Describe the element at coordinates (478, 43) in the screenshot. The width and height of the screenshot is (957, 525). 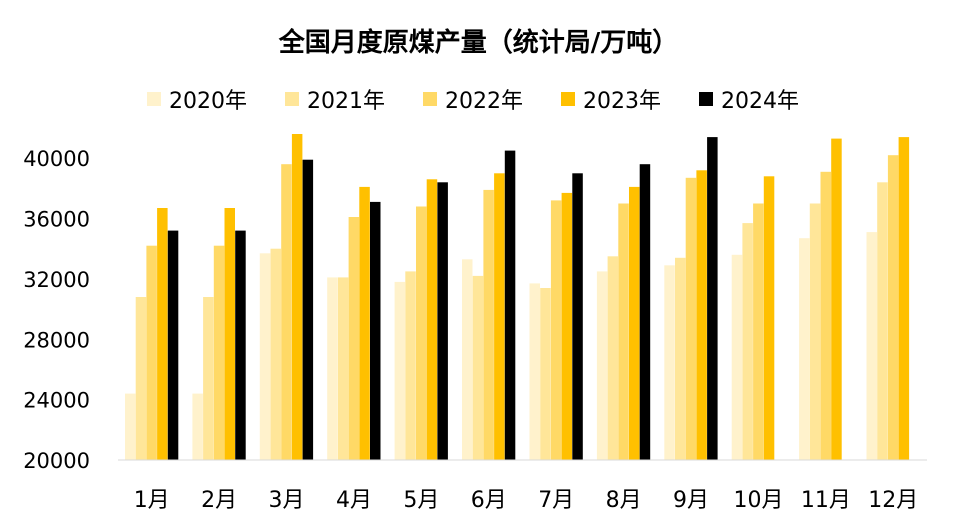
I see `chart-title: 全国月度原煤产量（统计局/万吨）` at that location.